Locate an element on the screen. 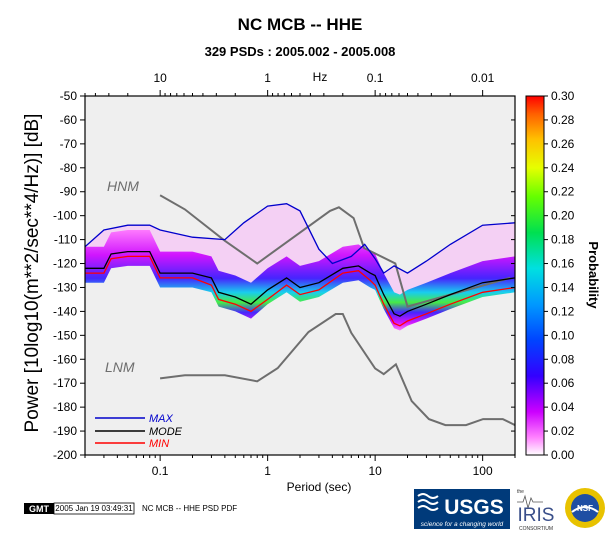 This screenshot has height=534, width=614. footer-caption: NC MCB -- HHE PSD PDF is located at coordinates (189, 508).